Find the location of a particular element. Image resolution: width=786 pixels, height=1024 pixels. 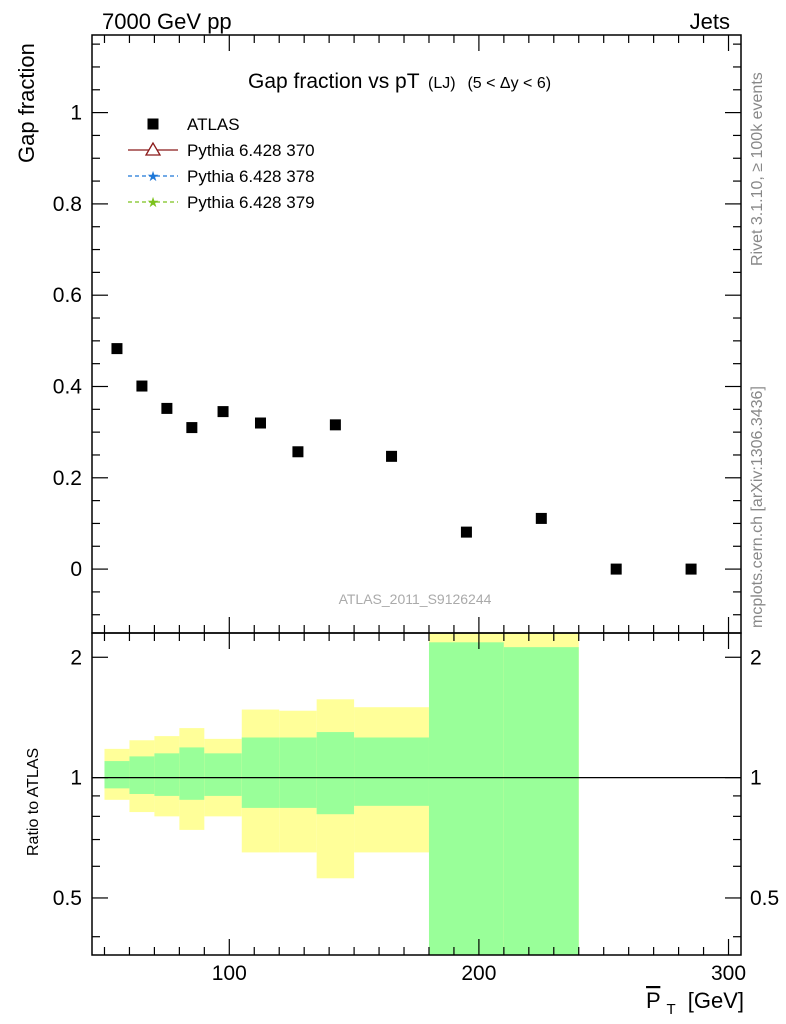

x-axis-label: P T [GeV] is located at coordinates (695, 1003).